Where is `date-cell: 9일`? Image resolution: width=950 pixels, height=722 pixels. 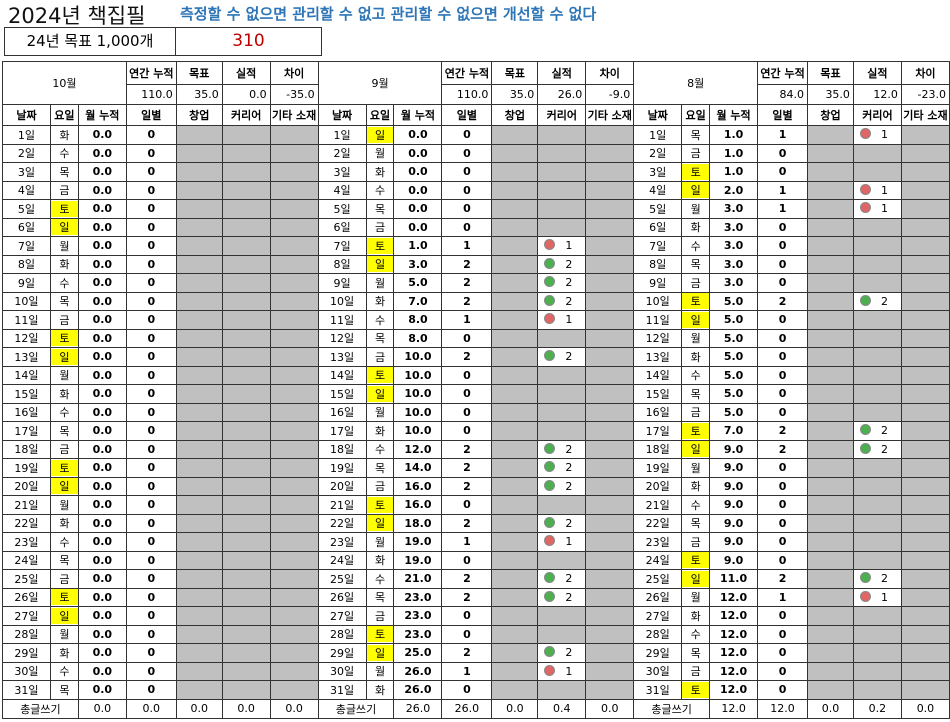 date-cell: 9일 is located at coordinates (26, 283).